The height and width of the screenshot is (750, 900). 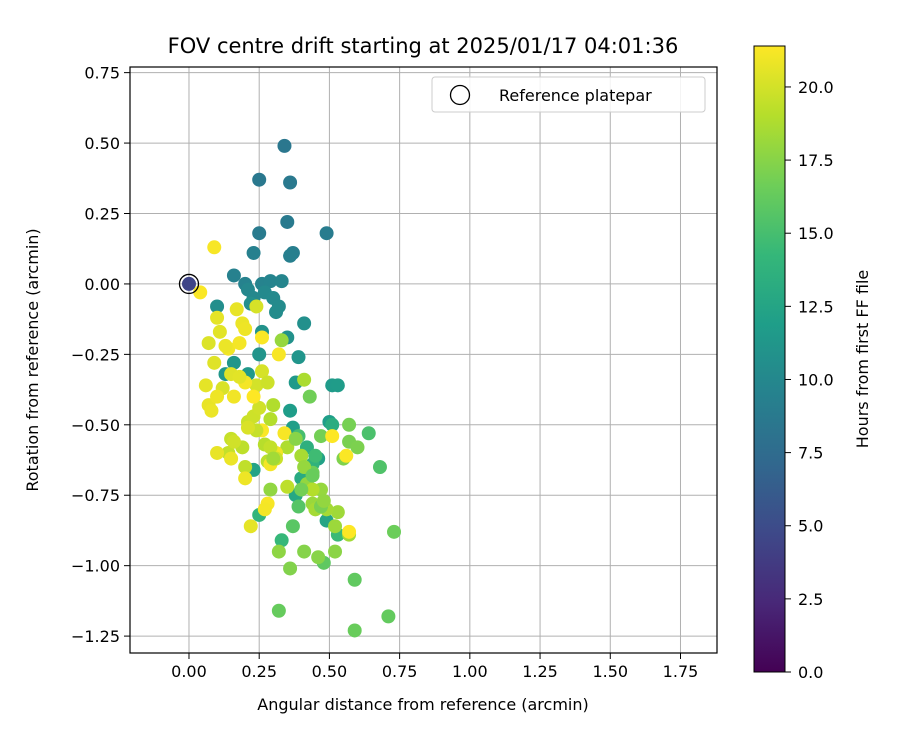 What do you see at coordinates (681, 671) in the screenshot?
I see `x-tick-label: 1.75` at bounding box center [681, 671].